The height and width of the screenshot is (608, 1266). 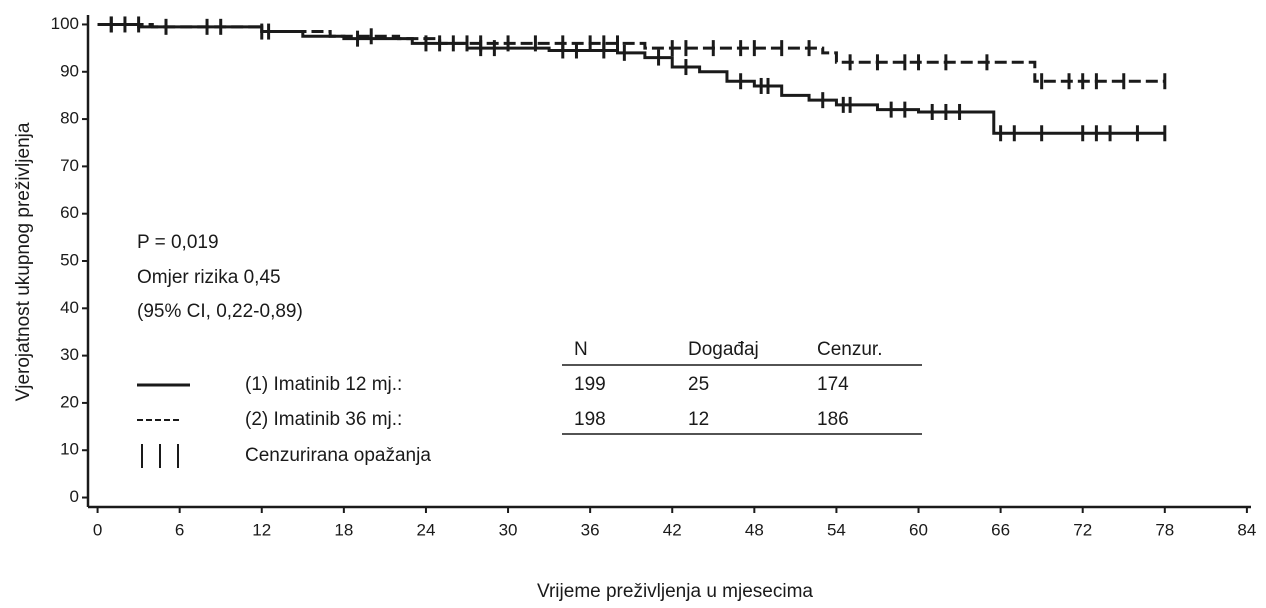 I want to click on x-tick-label: 0, so click(x=97, y=529).